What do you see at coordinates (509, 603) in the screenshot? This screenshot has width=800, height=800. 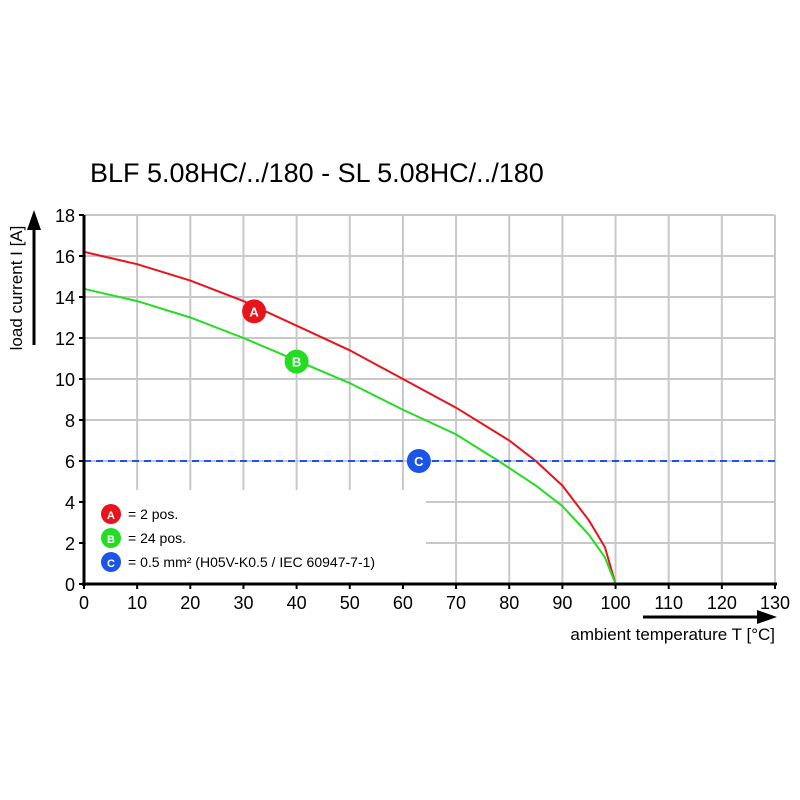 I see `x-tick-label: 80` at bounding box center [509, 603].